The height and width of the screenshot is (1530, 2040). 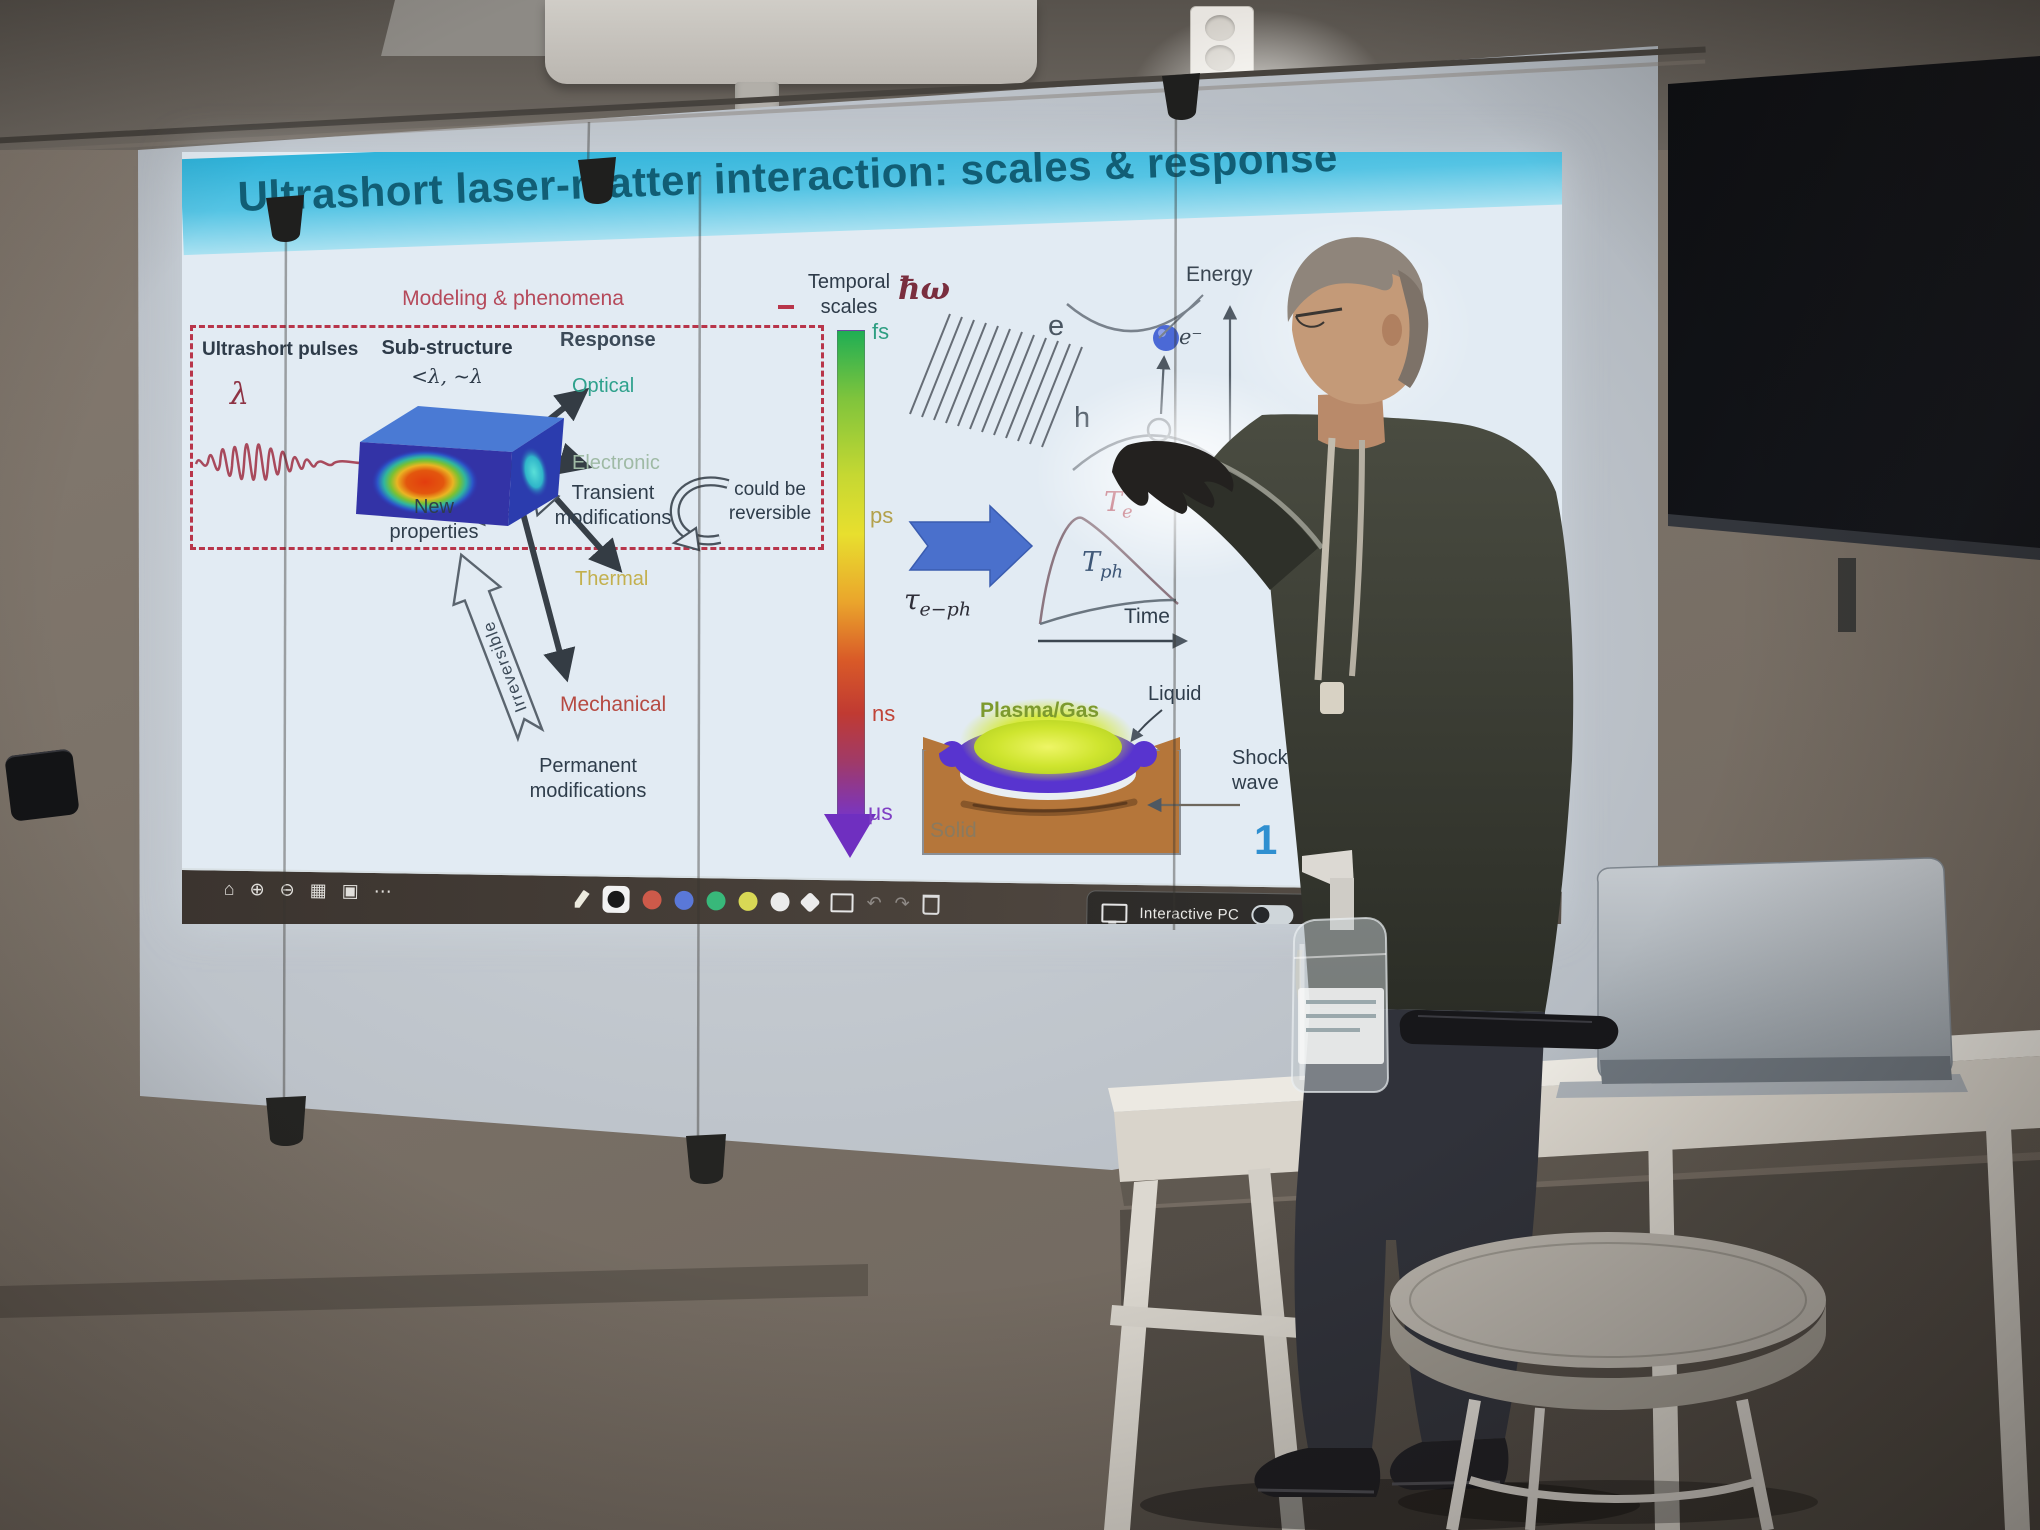 What do you see at coordinates (513, 298) in the screenshot?
I see `modeling-phenomena-label: Modeling & phenomena` at bounding box center [513, 298].